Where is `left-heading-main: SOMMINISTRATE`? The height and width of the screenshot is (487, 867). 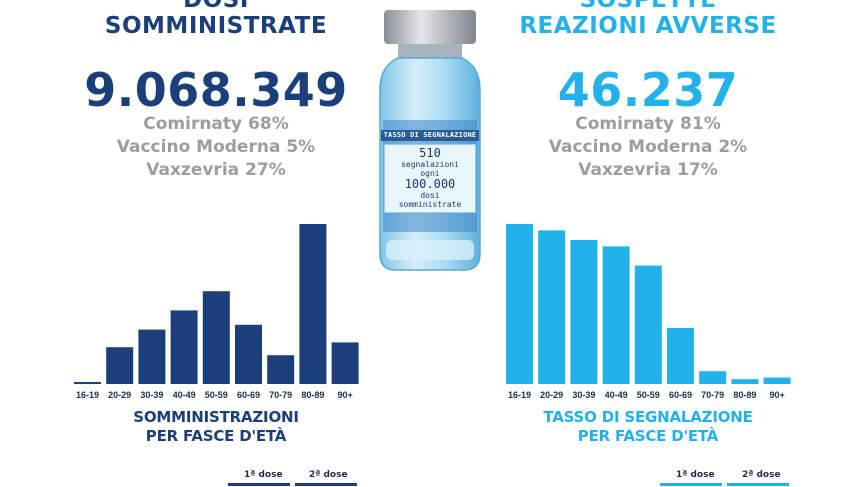
left-heading-main: SOMMINISTRATE is located at coordinates (216, 26).